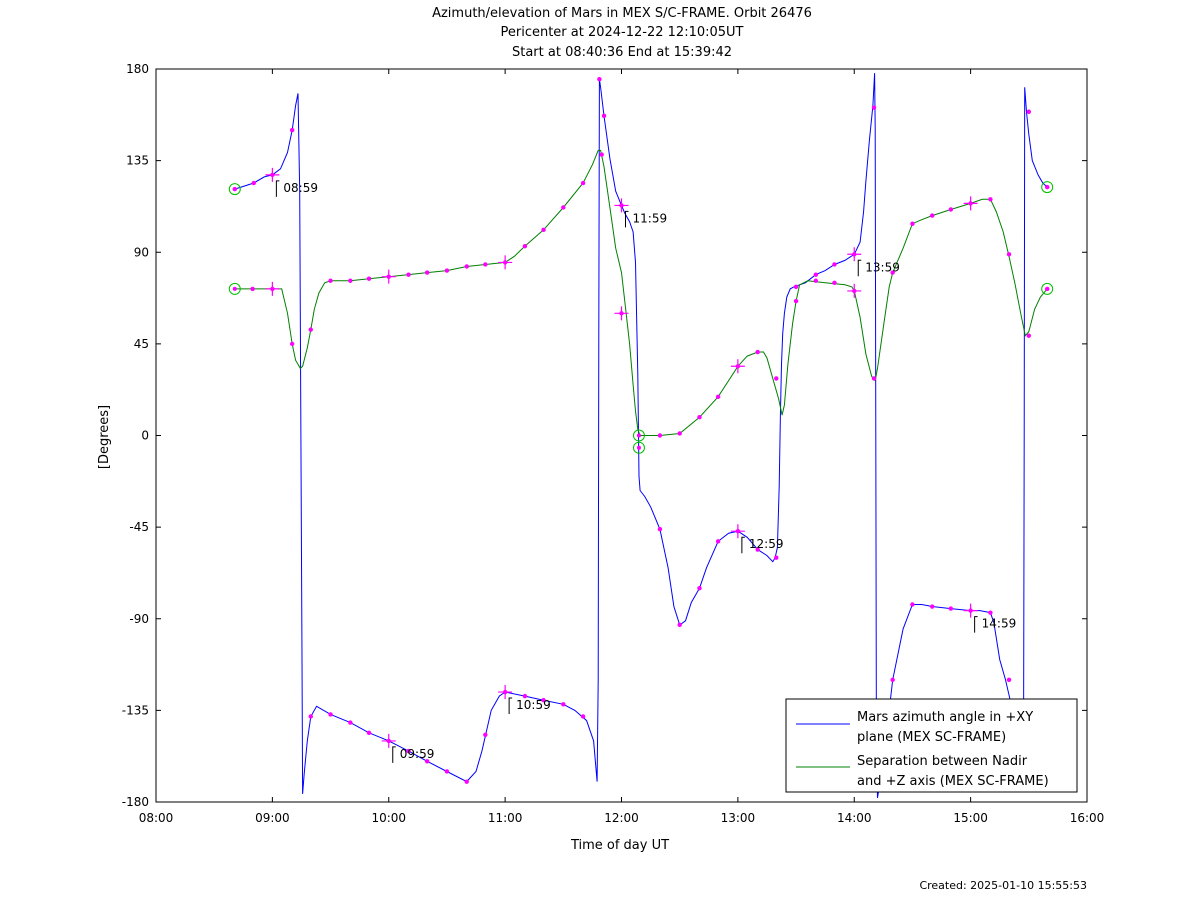 This screenshot has width=1200, height=901. What do you see at coordinates (141, 344) in the screenshot?
I see `y-tick-label: 45` at bounding box center [141, 344].